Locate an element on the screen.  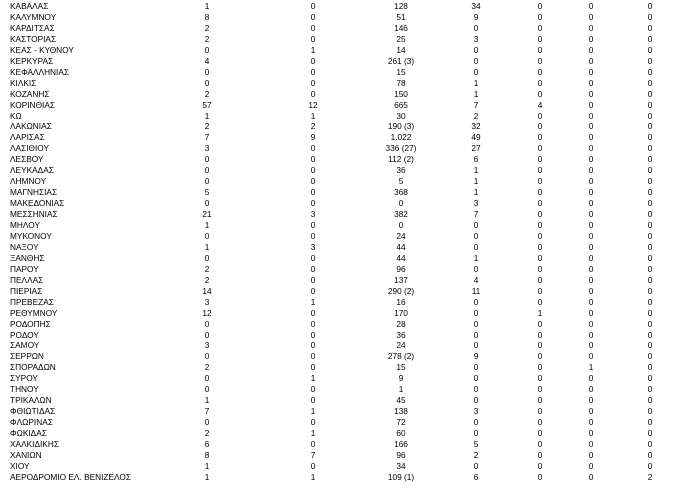
table-cell: 261 (3) is located at coordinates (401, 60).